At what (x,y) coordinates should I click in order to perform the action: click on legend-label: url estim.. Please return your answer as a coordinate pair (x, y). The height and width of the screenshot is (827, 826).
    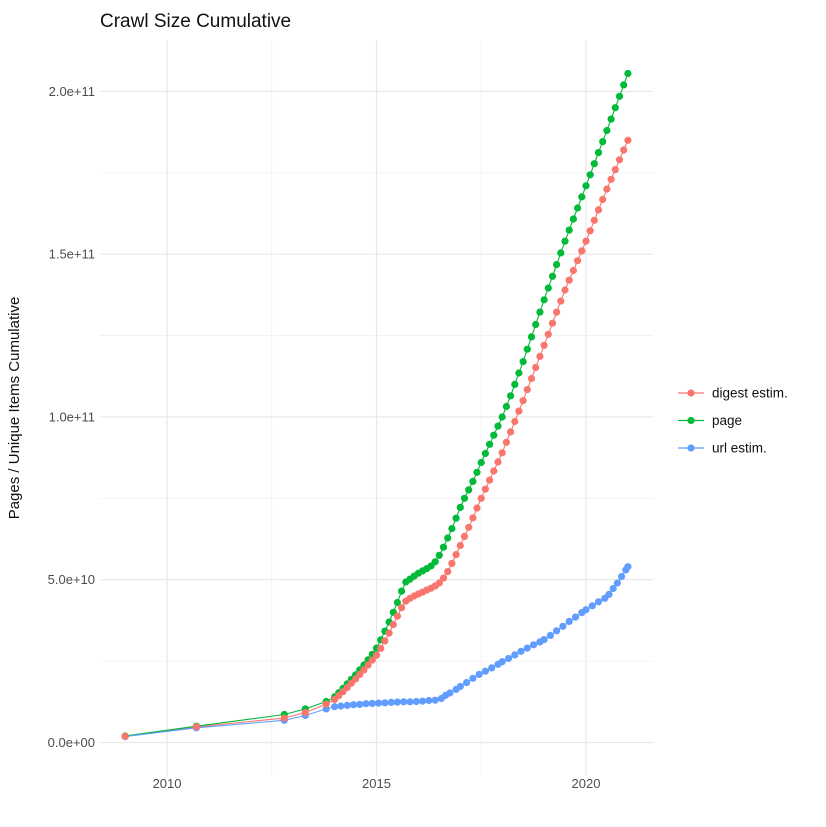
    Looking at the image, I should click on (739, 448).